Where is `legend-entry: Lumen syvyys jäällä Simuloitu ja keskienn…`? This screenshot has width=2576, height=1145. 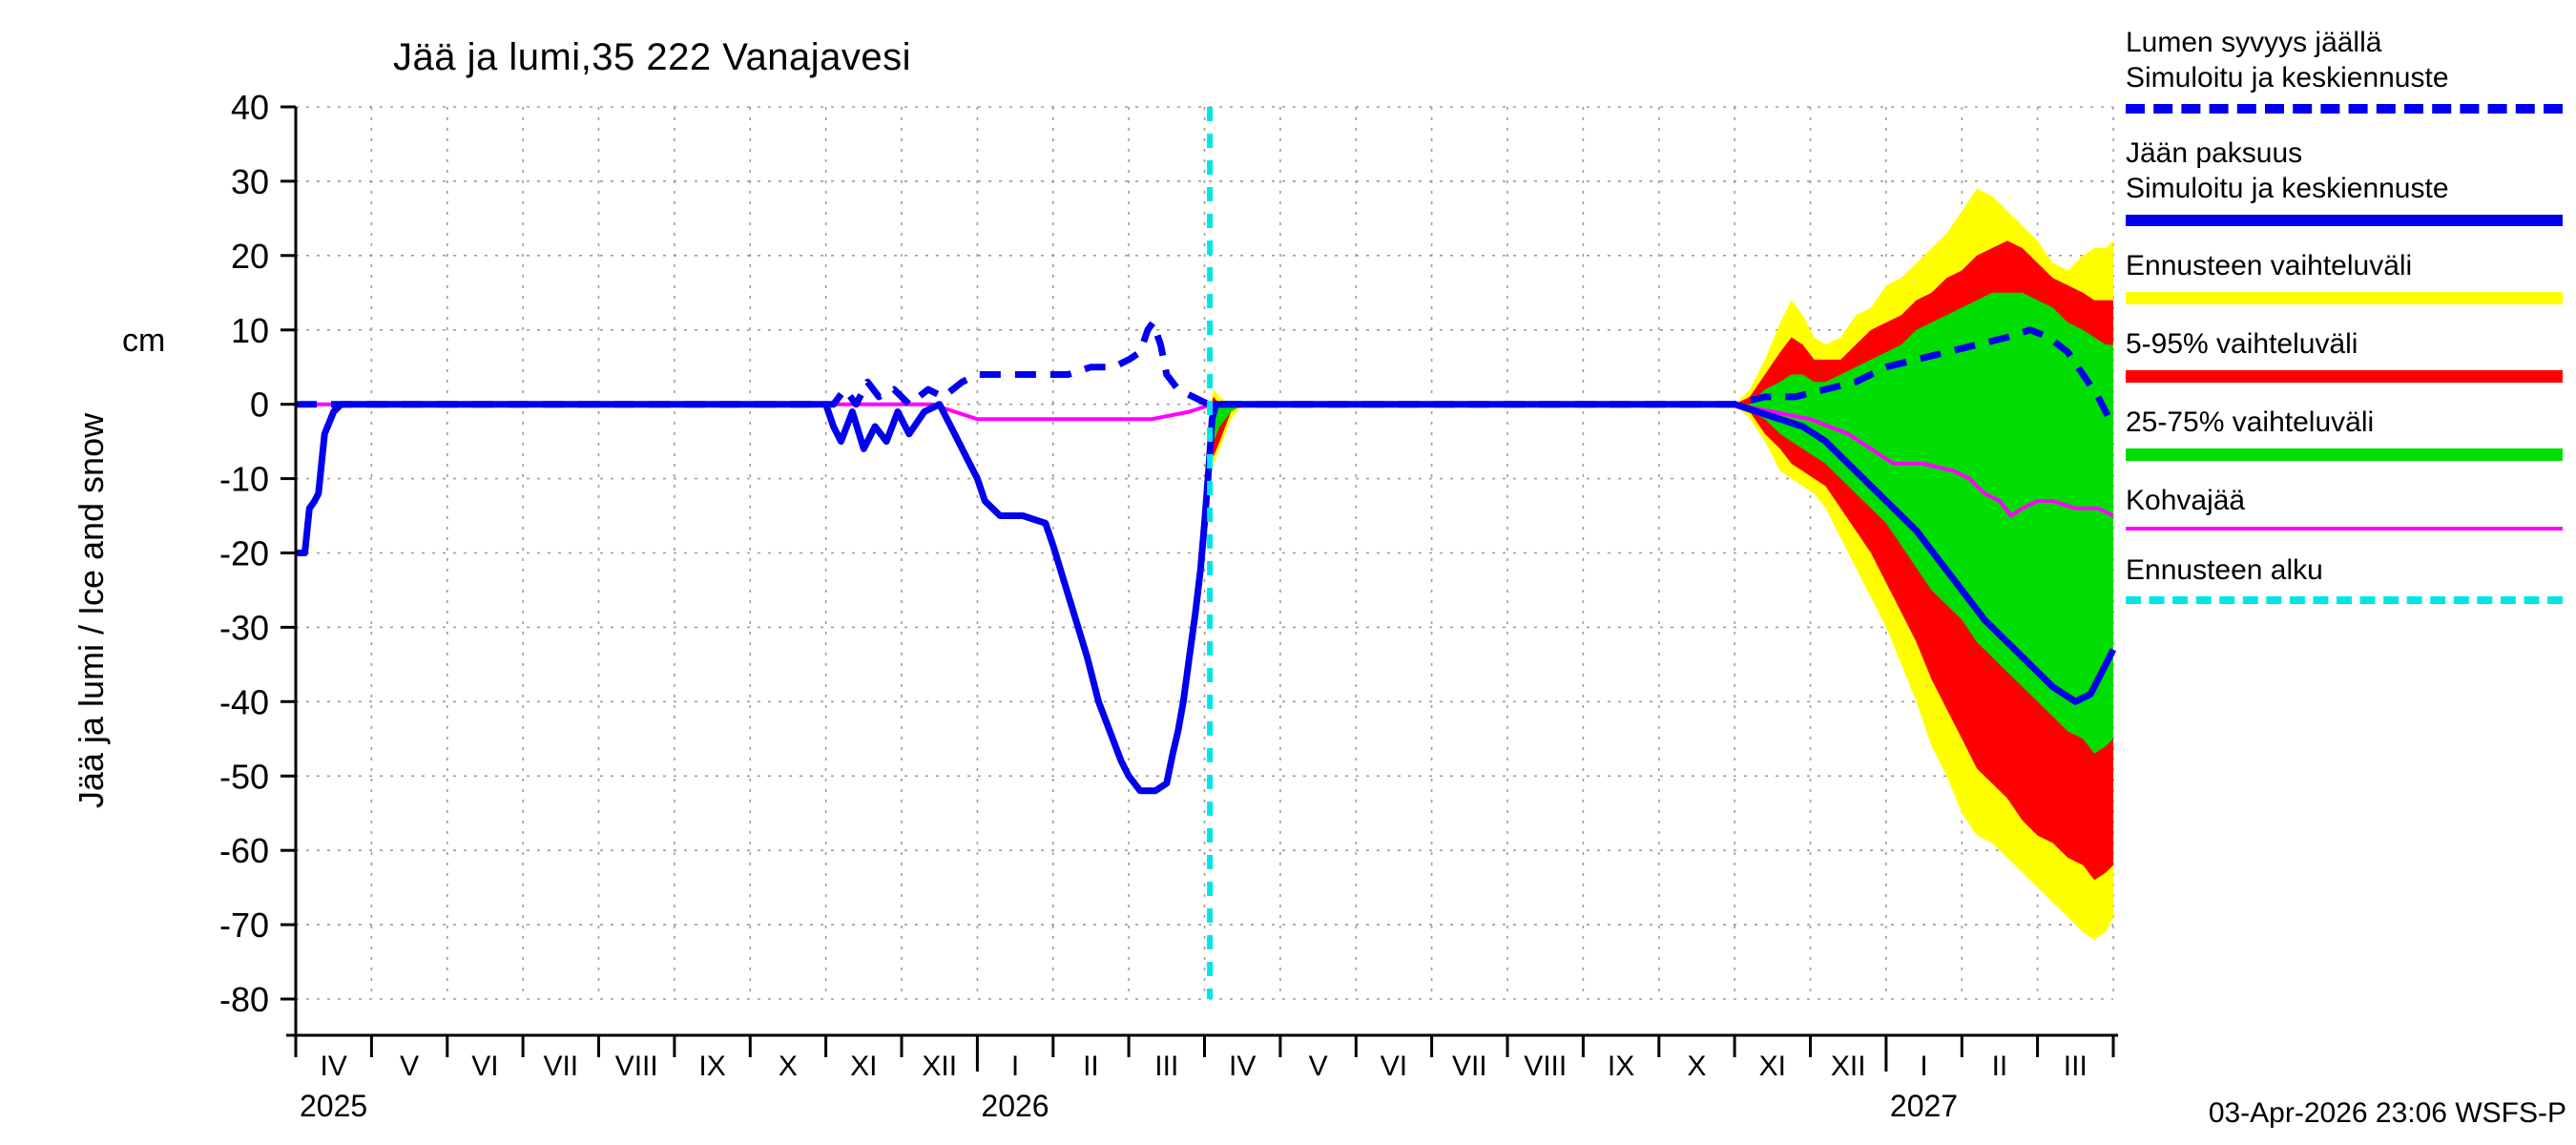 legend-entry: Lumen syvyys jäällä Simuloitu ja keskienn… is located at coordinates (2344, 69).